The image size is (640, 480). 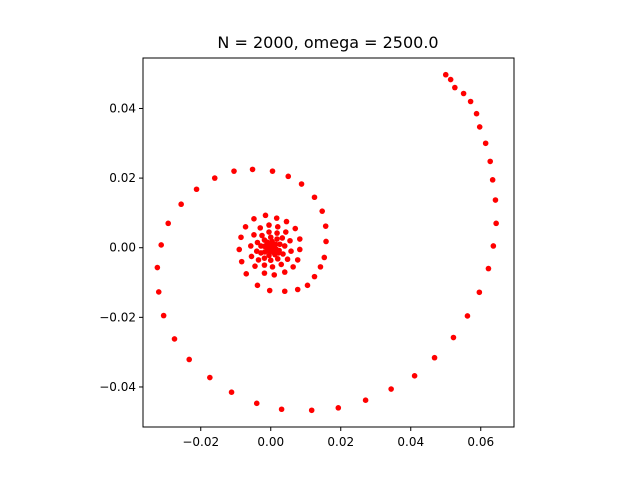 What do you see at coordinates (122, 178) in the screenshot?
I see `y-tick-label: 0.02` at bounding box center [122, 178].